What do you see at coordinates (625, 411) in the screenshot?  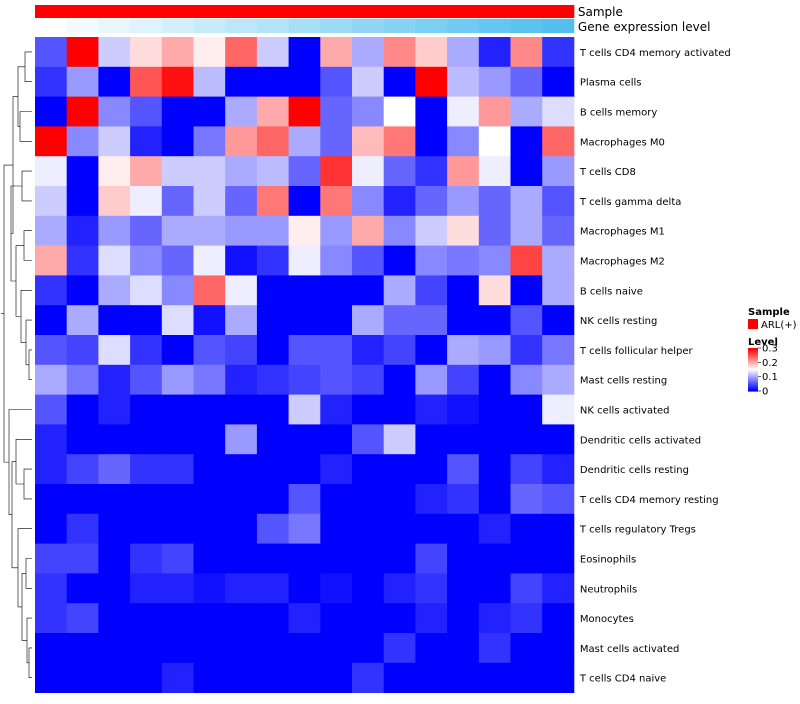 I see `row-label: NK cells activated` at bounding box center [625, 411].